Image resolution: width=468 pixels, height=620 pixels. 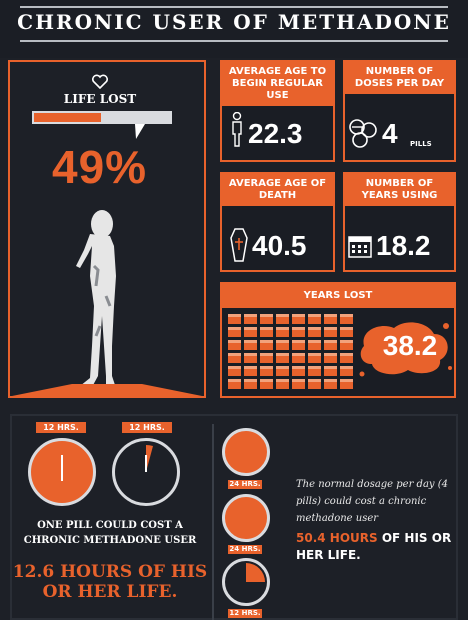 I want to click on life-lost-progress-bar, so click(x=102, y=117).